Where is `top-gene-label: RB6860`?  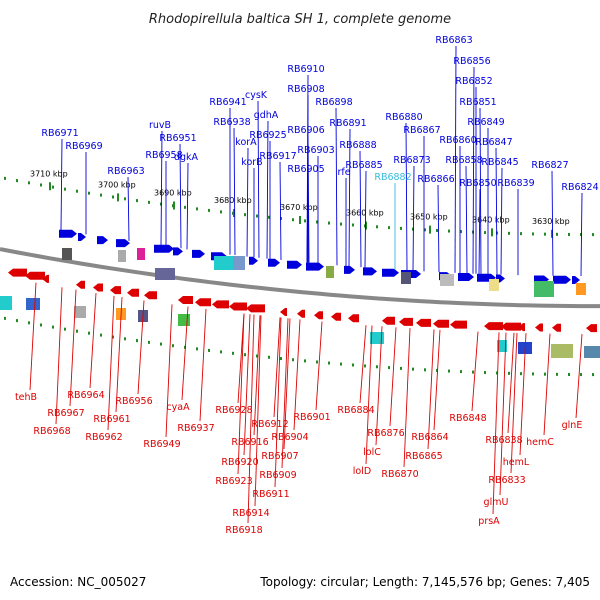
top-gene-label: RB6860 is located at coordinates (457, 140).